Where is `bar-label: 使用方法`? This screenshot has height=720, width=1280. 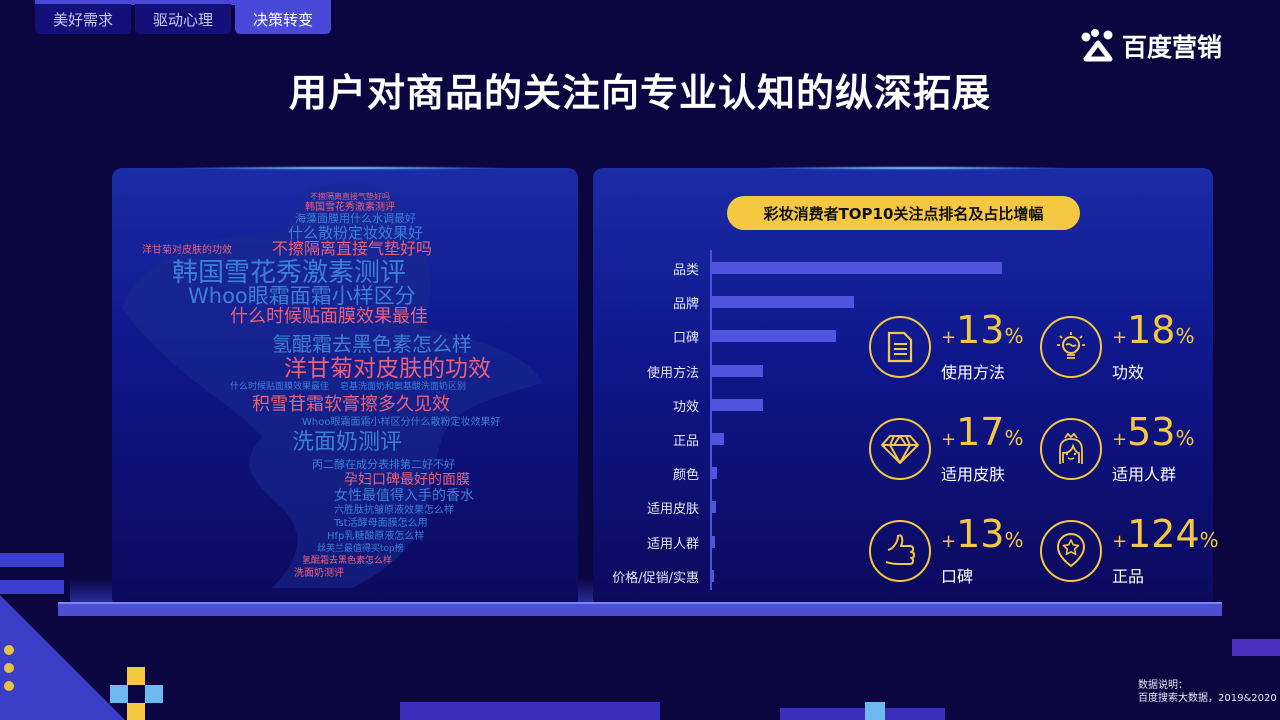
bar-label: 使用方法 is located at coordinates (672, 373).